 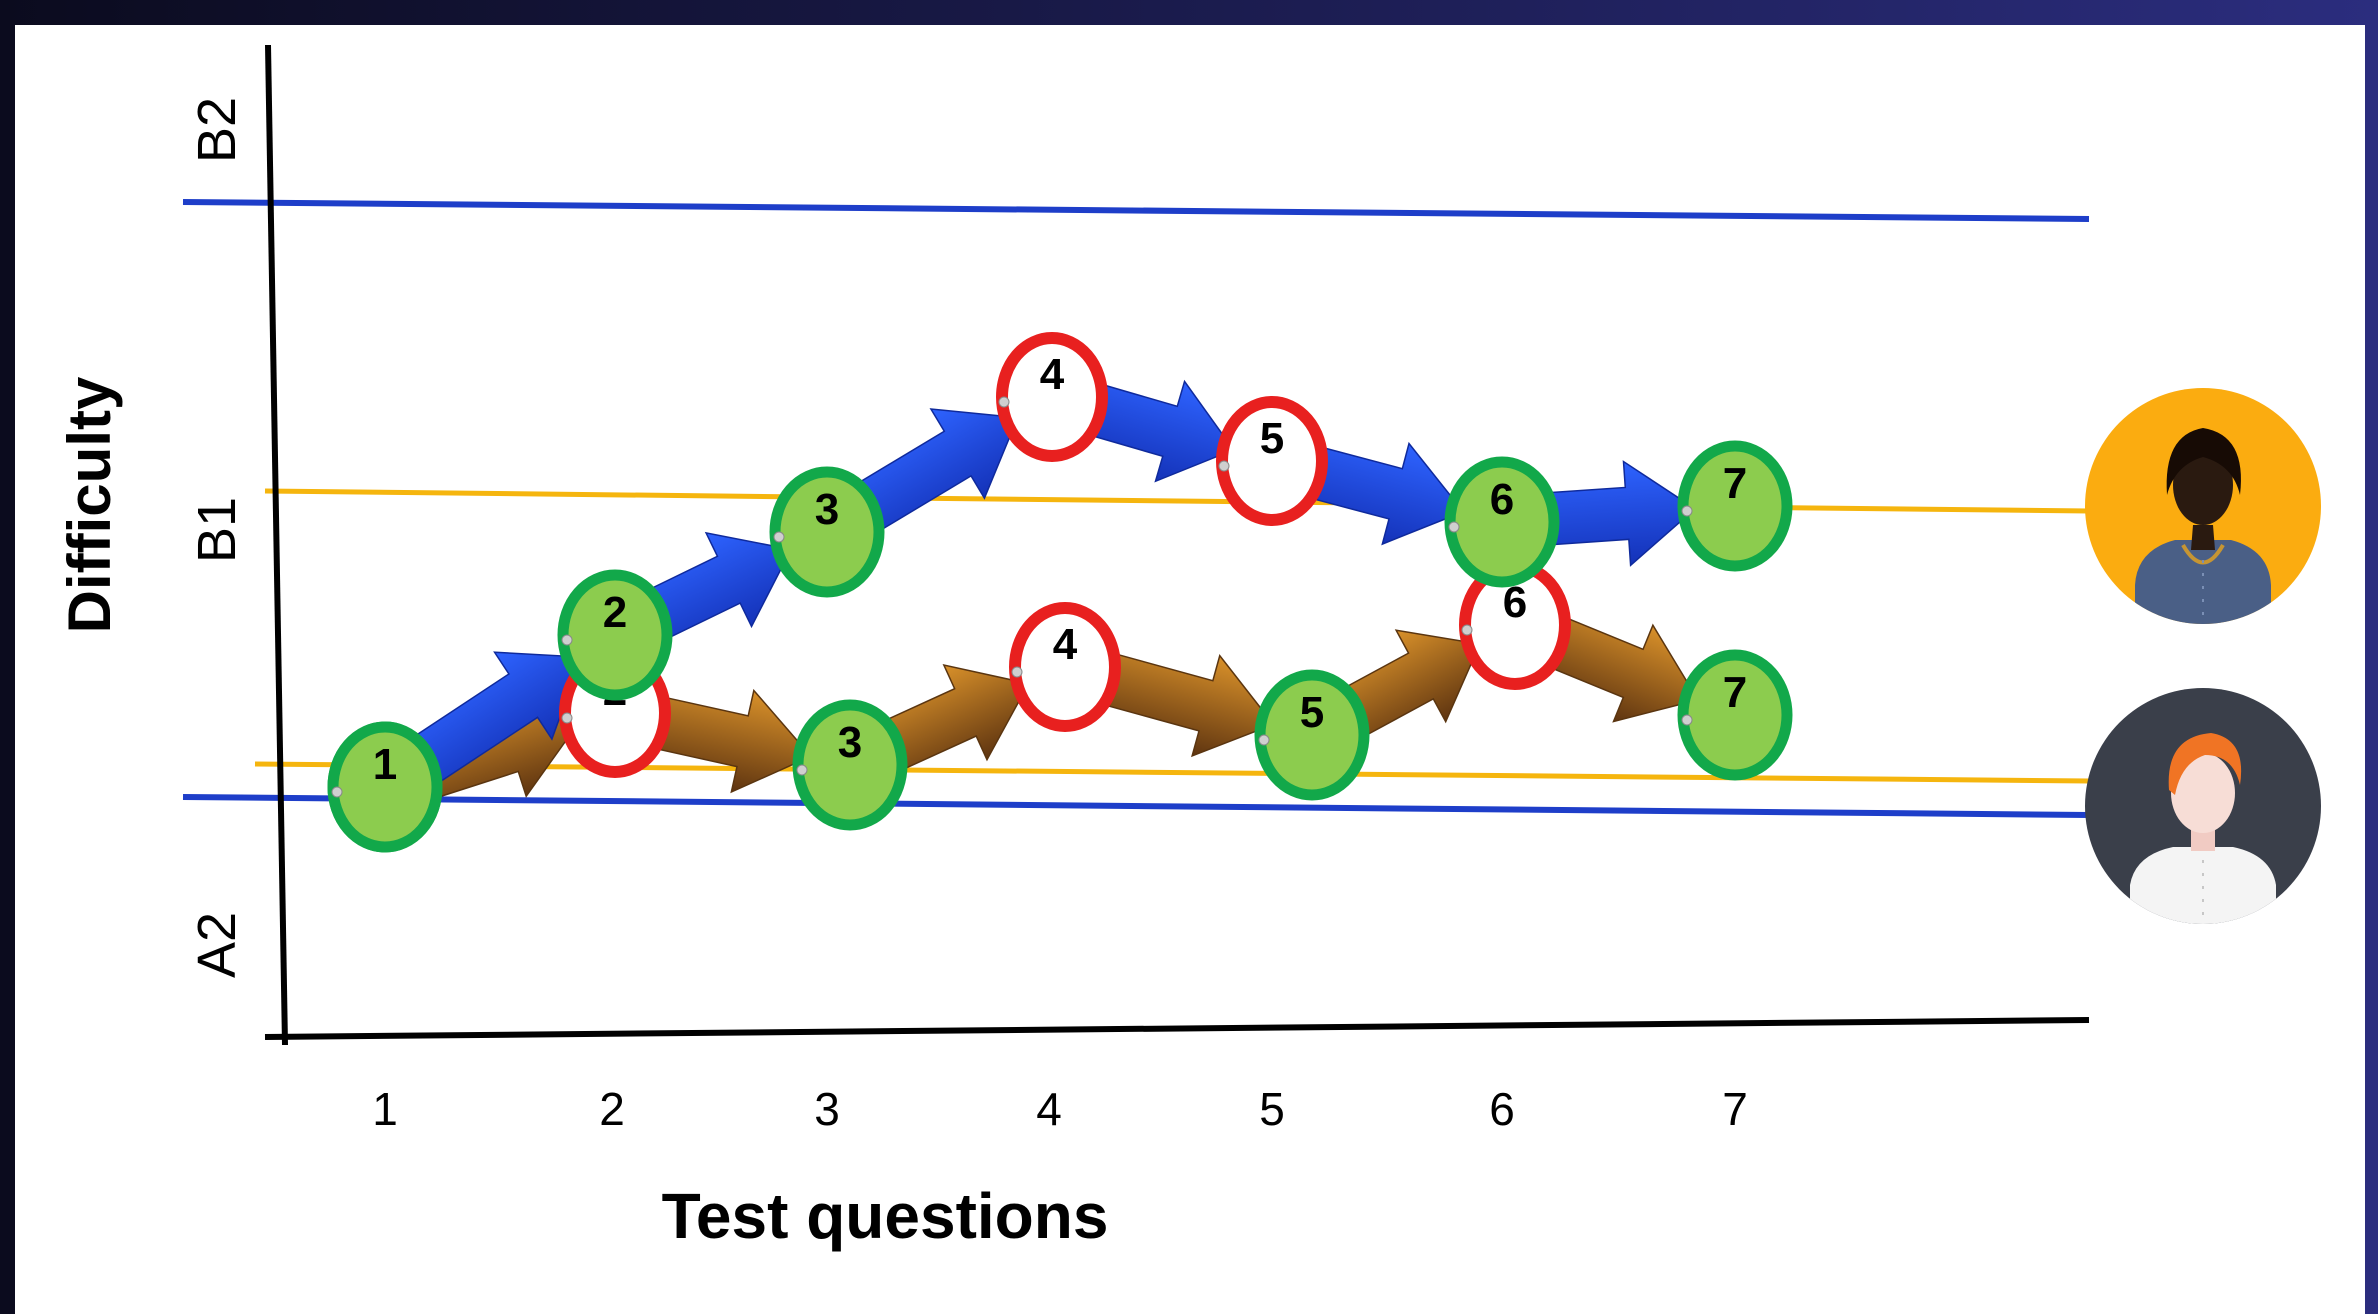 I want to click on male-path-node-correct: 7, so click(x=1735, y=715).